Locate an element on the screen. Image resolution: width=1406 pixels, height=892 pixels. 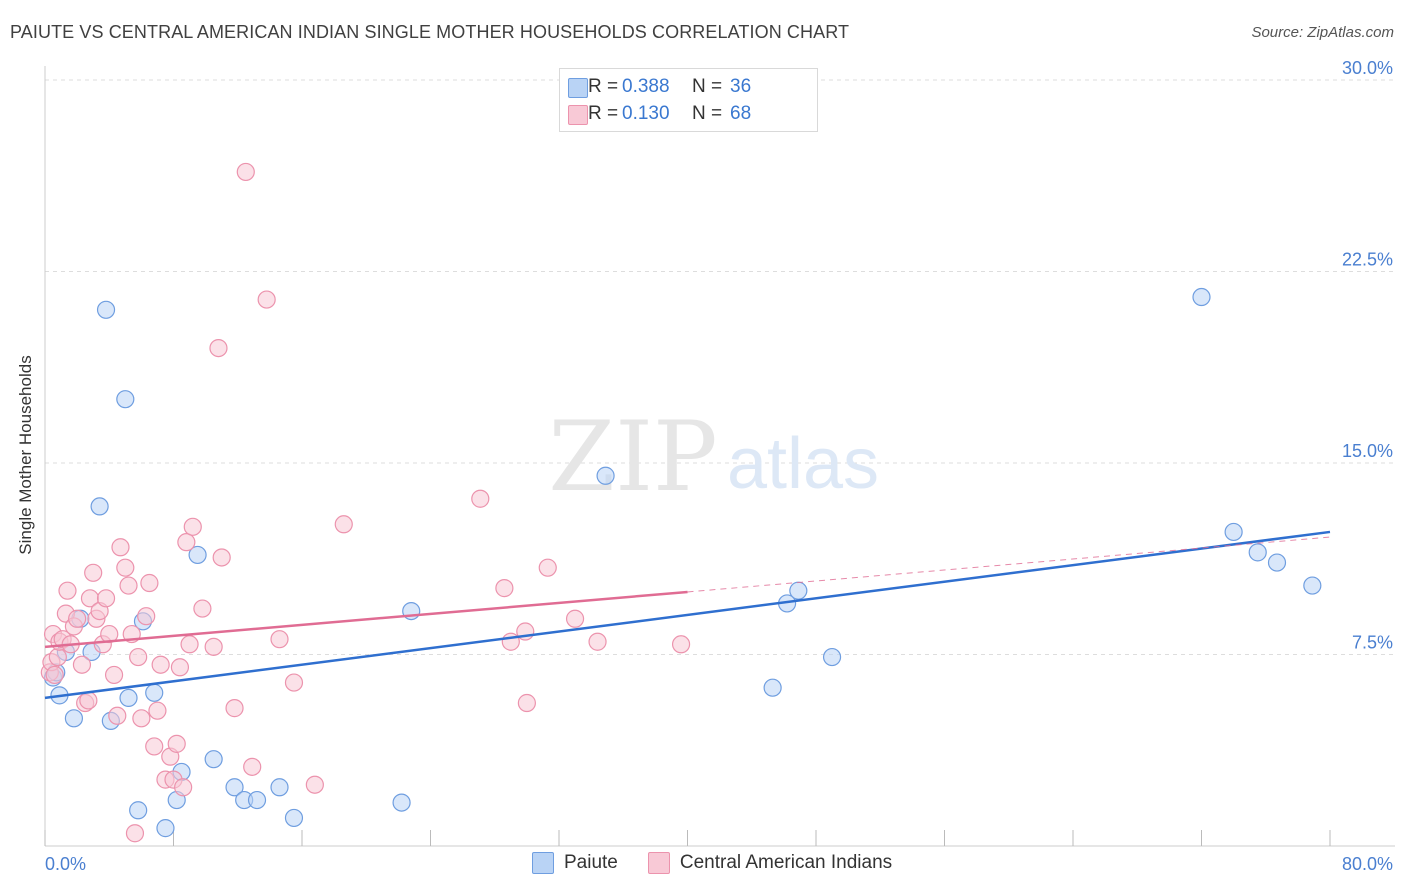
source-label: Source: ZipAtlas.com is located at coordinates (1322, 32).